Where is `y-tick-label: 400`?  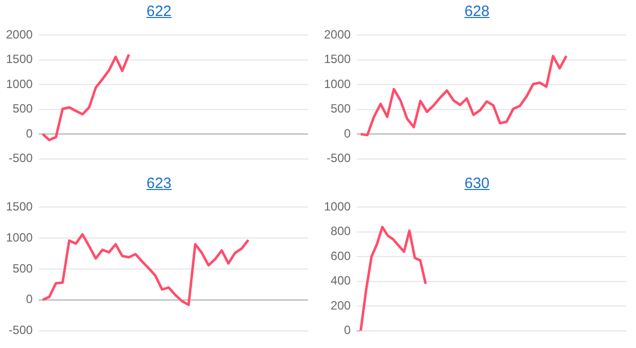 y-tick-label: 400 is located at coordinates (341, 281).